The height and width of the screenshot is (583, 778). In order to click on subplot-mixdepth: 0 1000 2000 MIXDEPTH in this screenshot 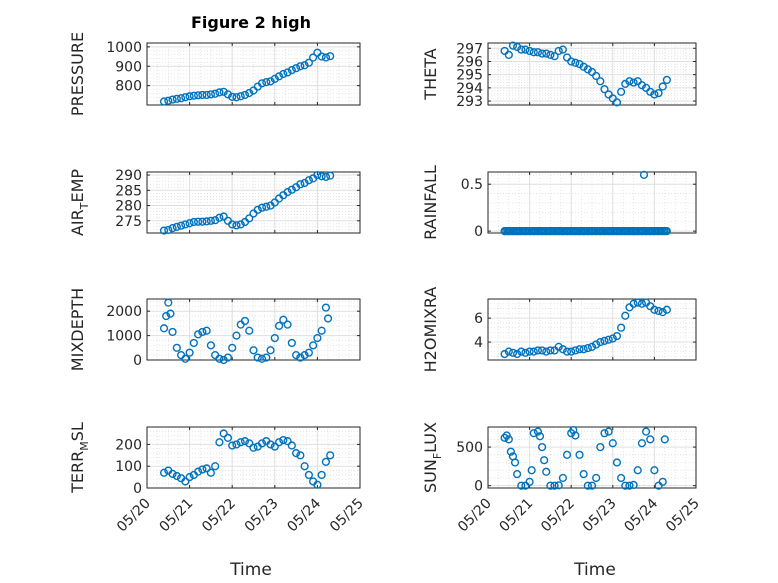, I will do `click(214, 329)`.